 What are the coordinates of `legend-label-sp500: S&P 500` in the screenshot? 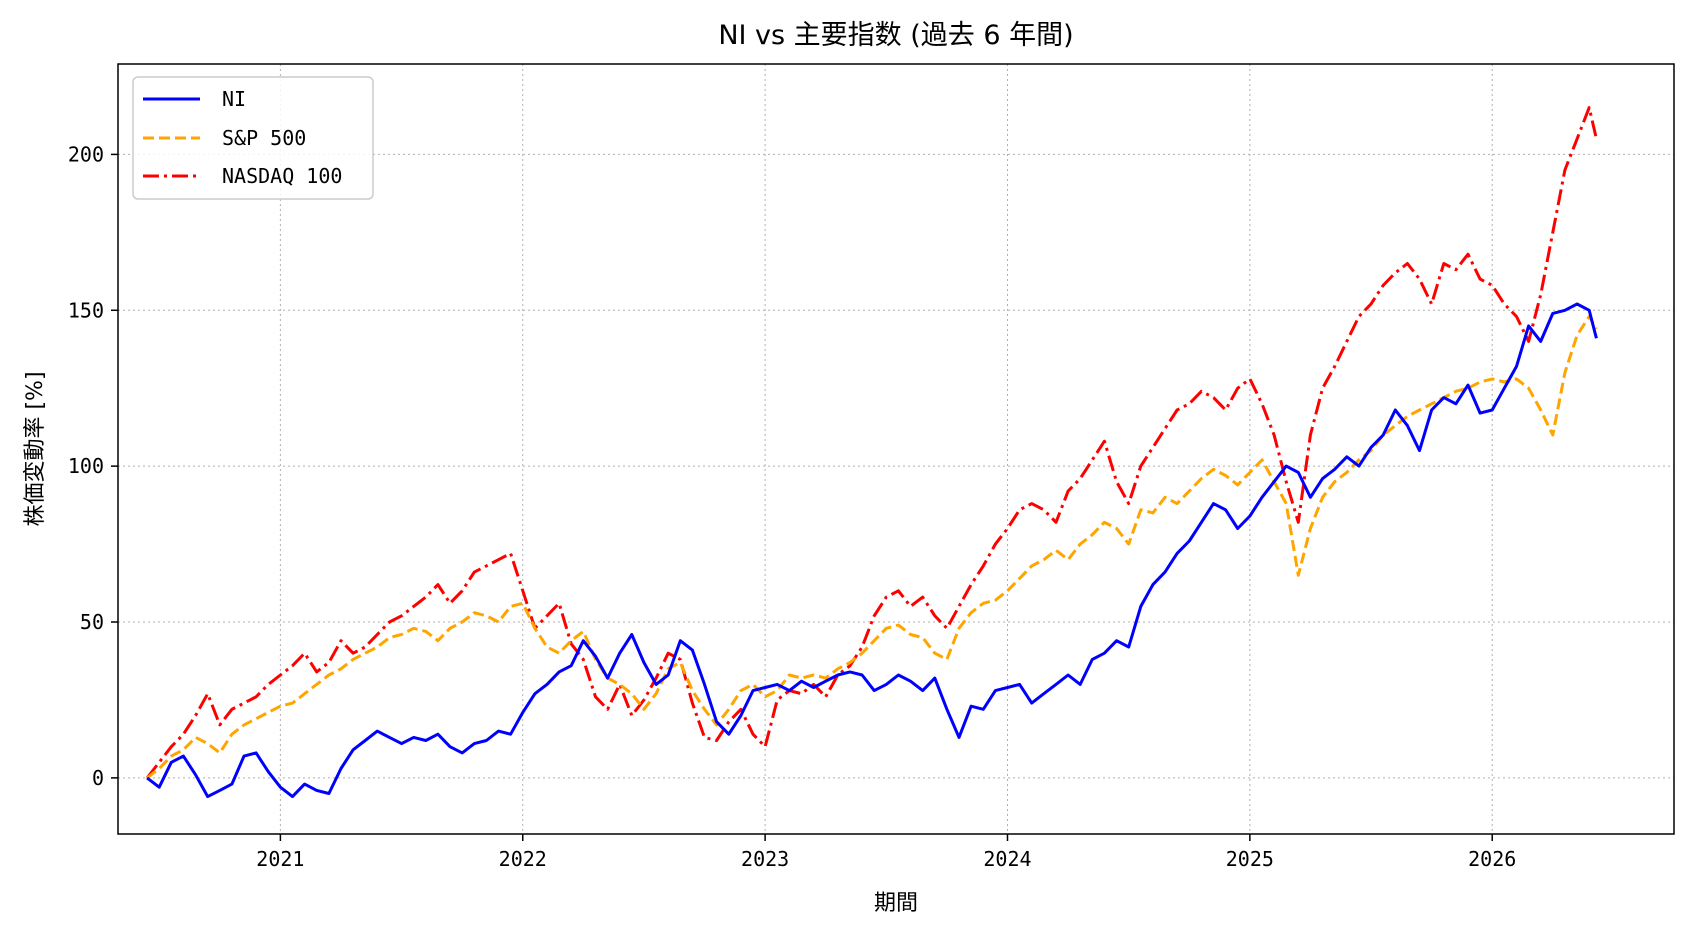 It's located at (264, 138).